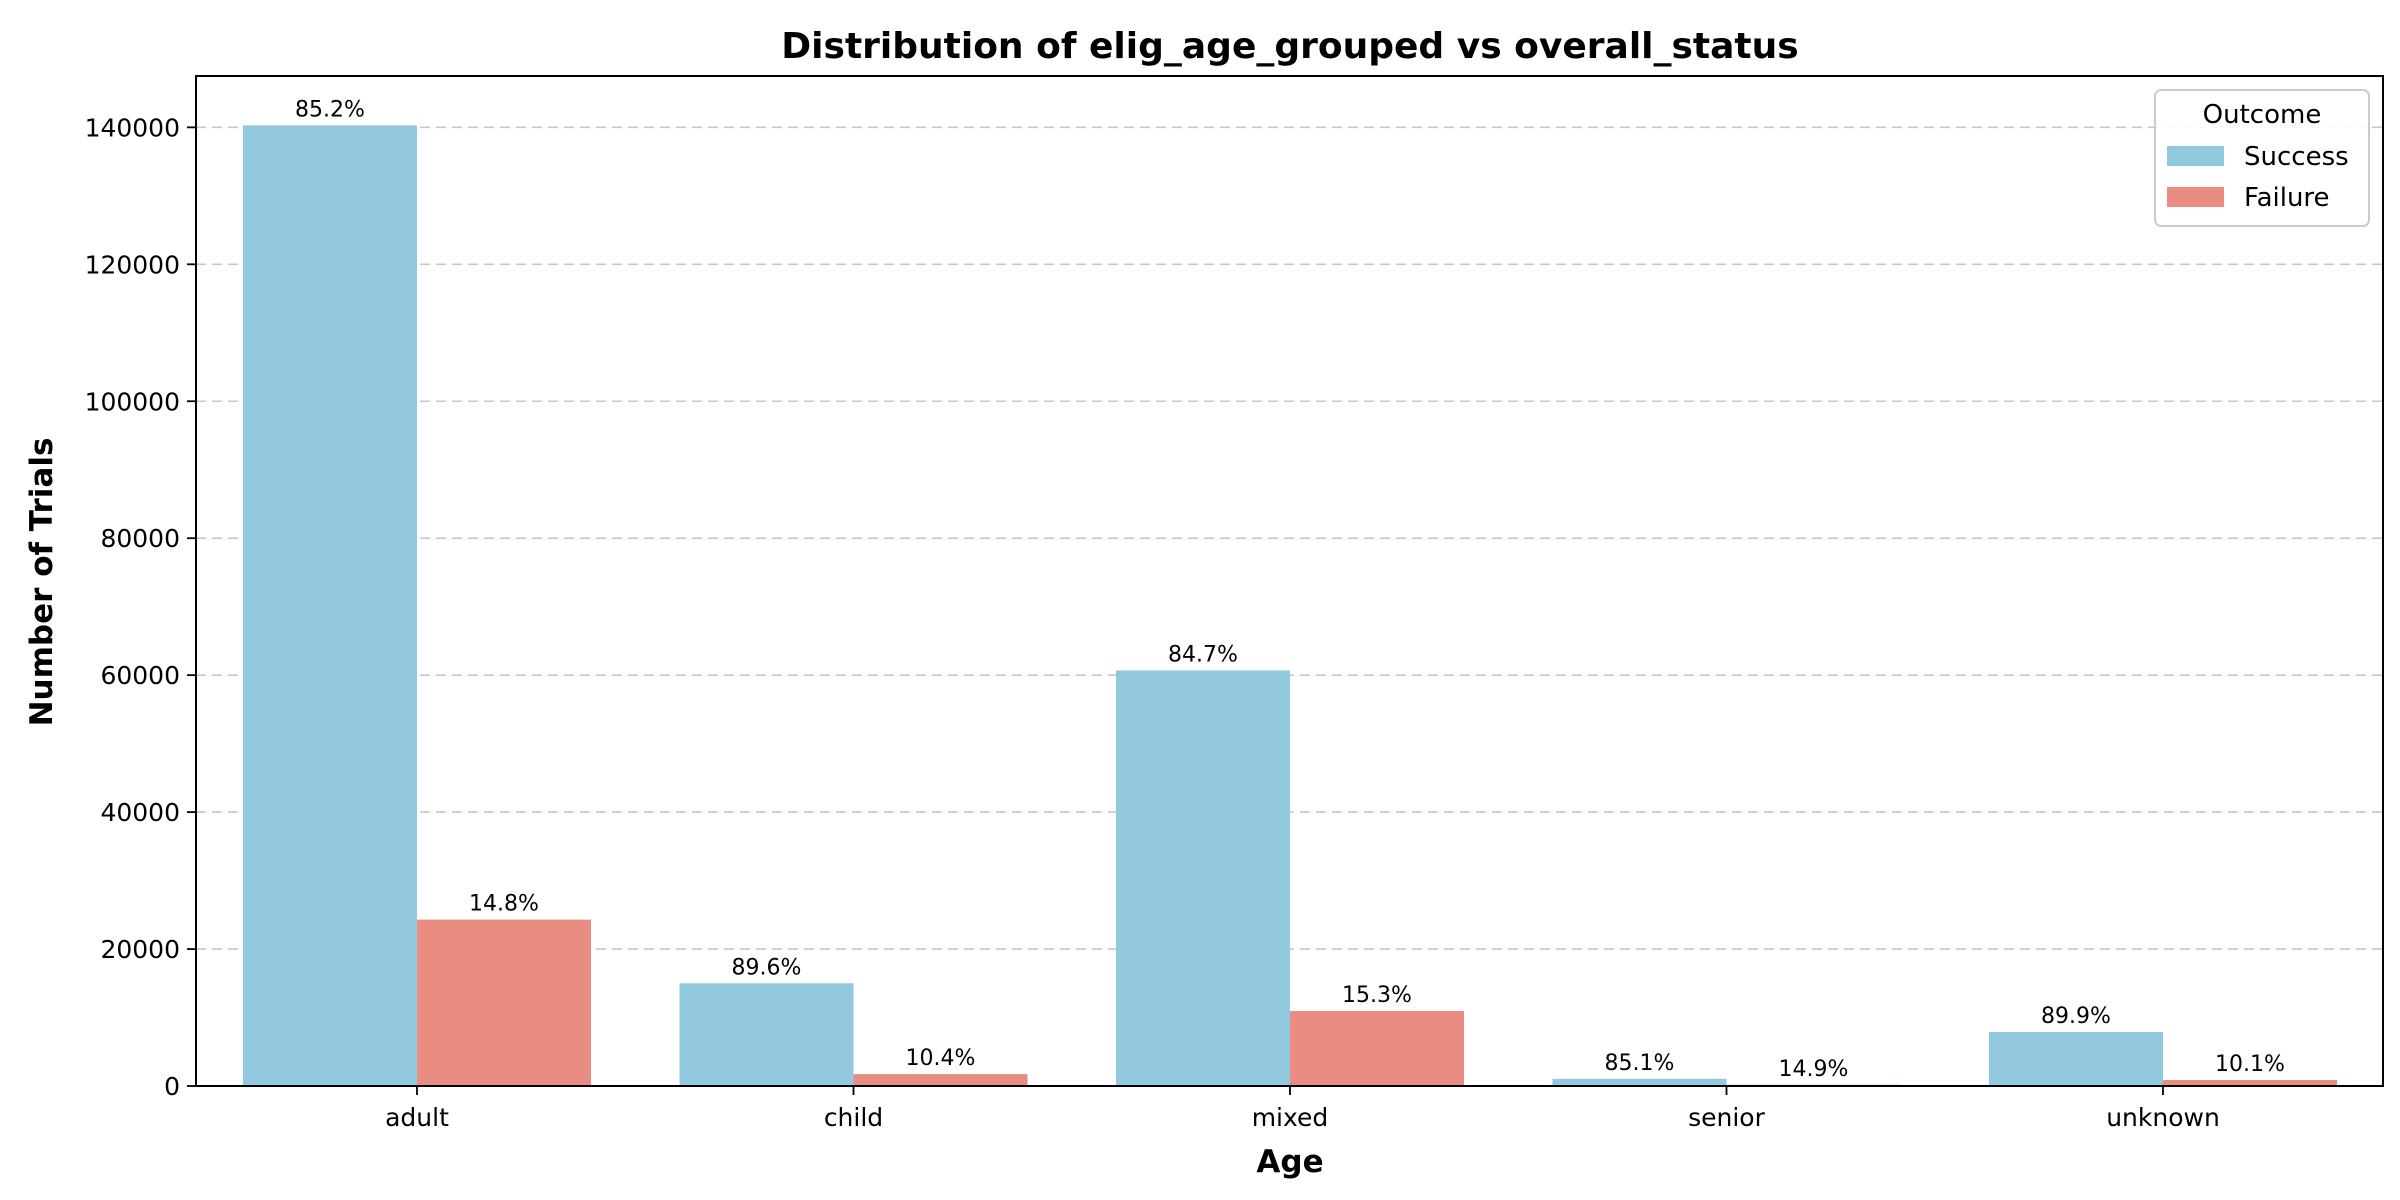 Image resolution: width=2400 pixels, height=1200 pixels. Describe the element at coordinates (132, 264) in the screenshot. I see `y-tick-label: 120000` at that location.